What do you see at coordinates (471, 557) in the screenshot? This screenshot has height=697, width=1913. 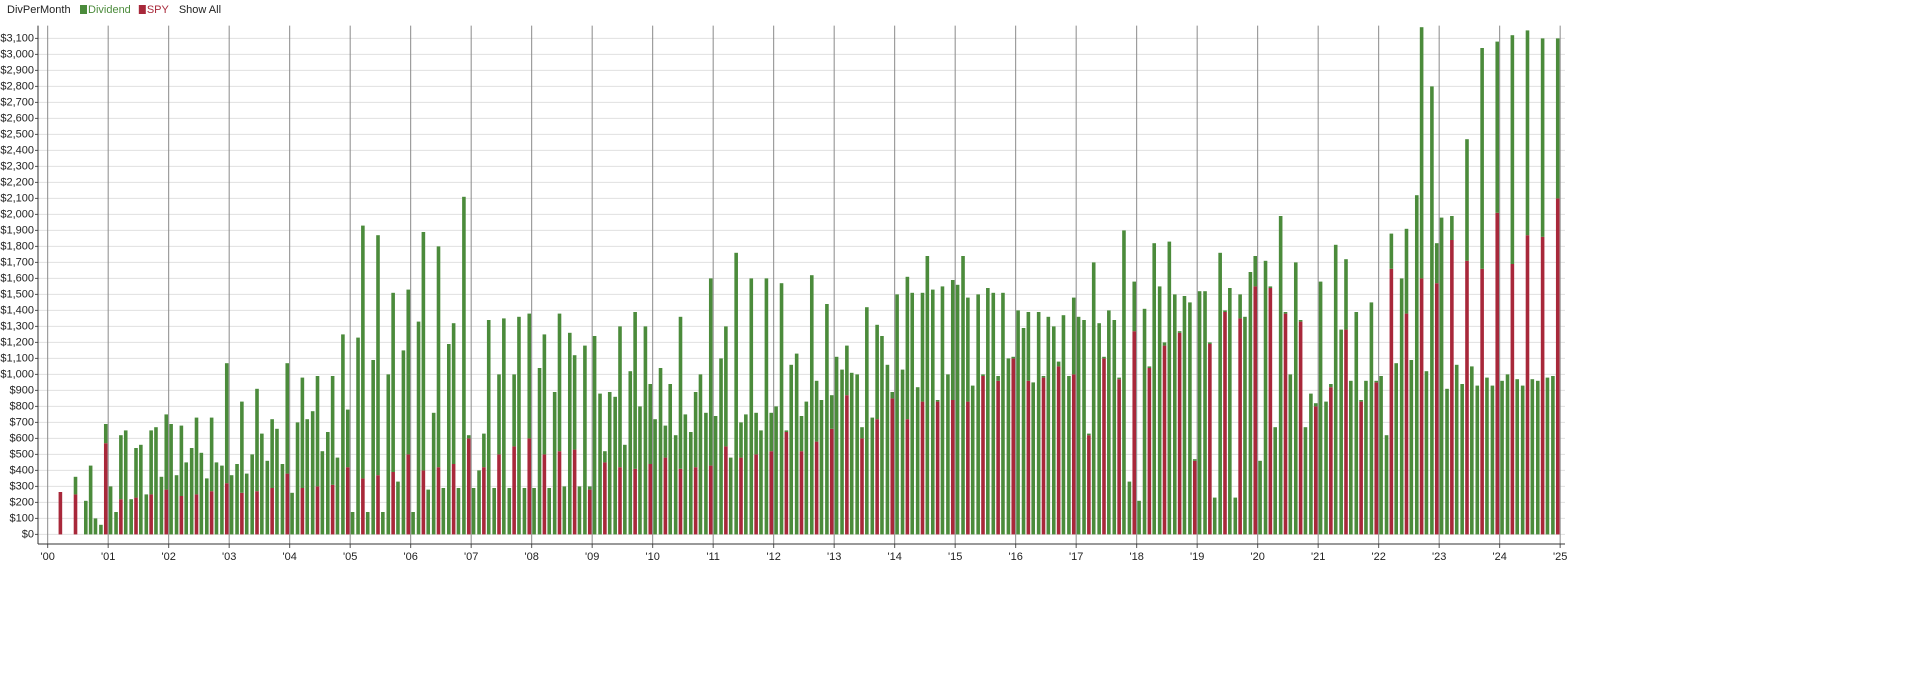 I see `x-tick-label: '07` at bounding box center [471, 557].